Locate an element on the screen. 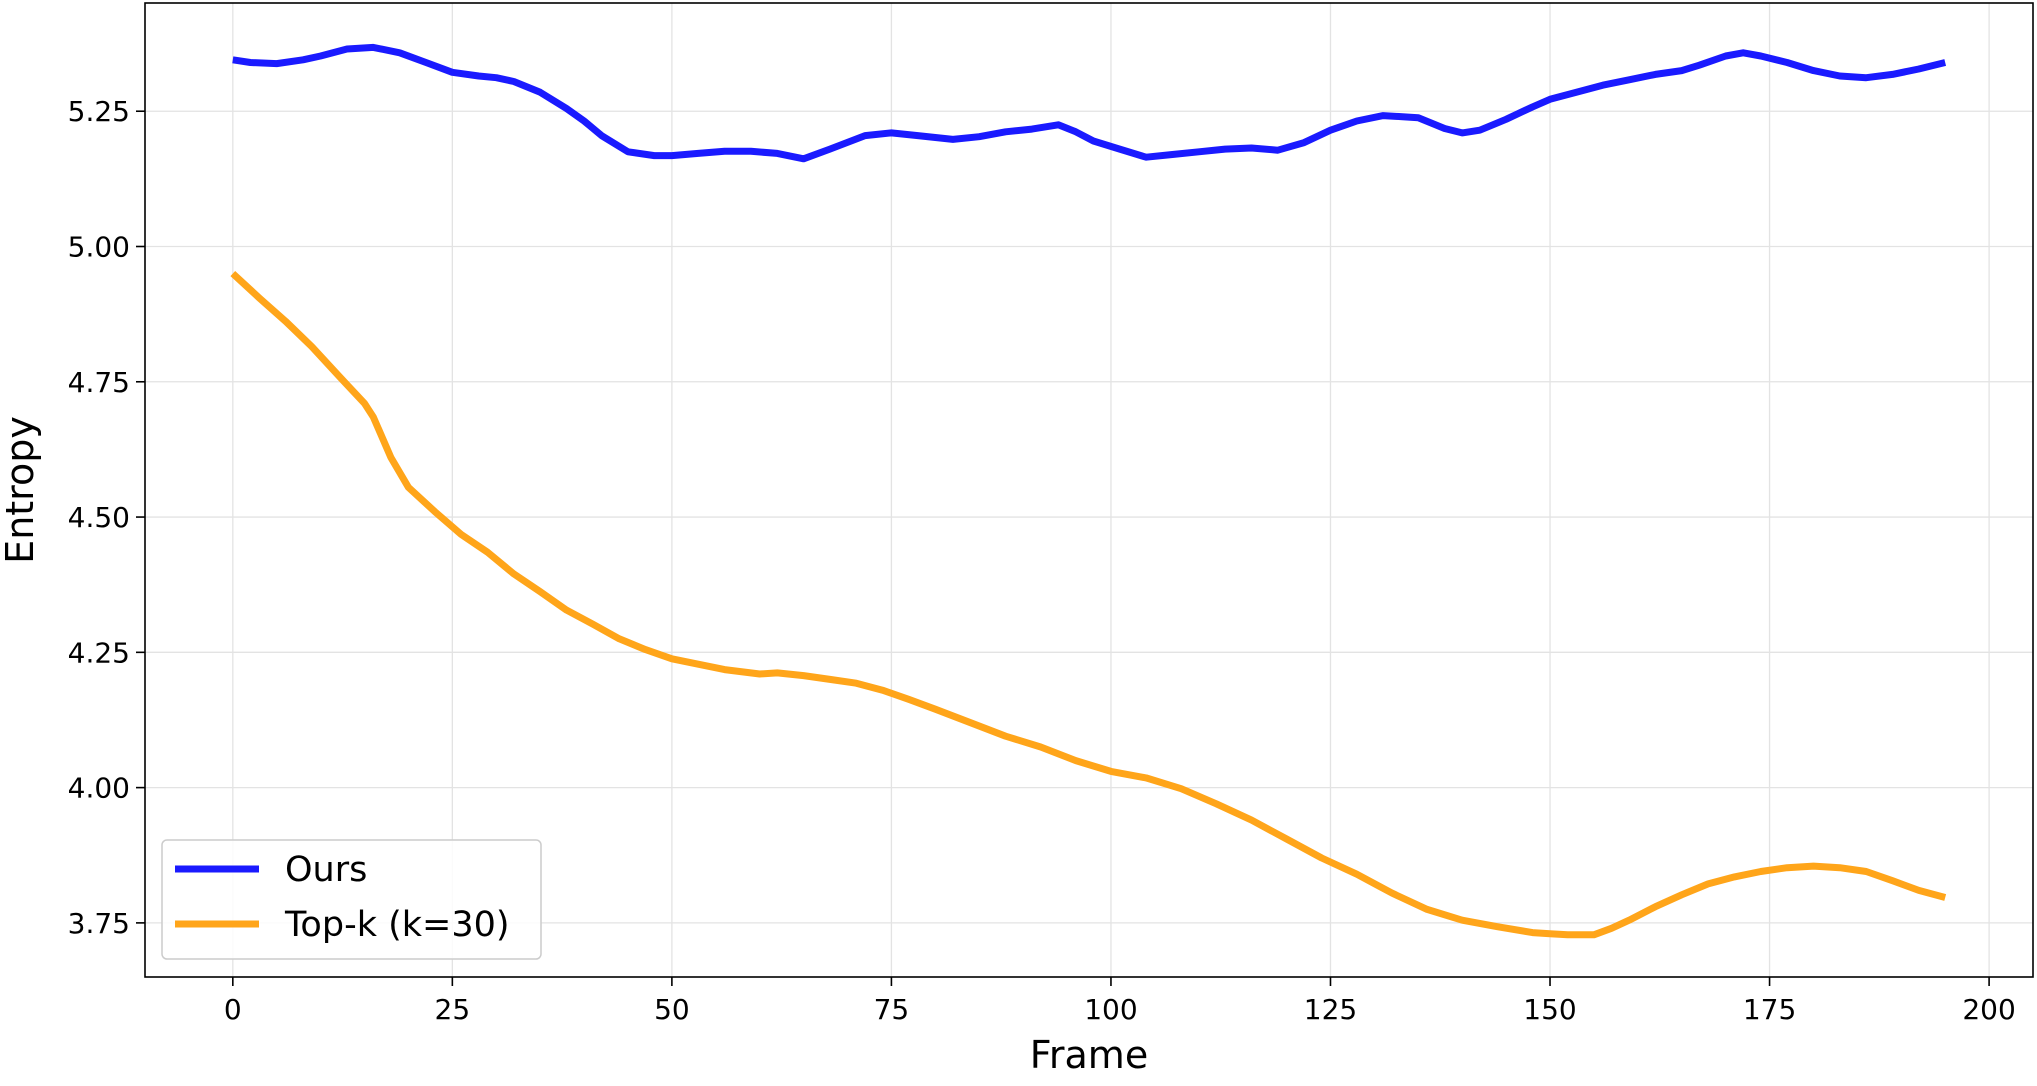  x-tick-label: 25 is located at coordinates (453, 1009).